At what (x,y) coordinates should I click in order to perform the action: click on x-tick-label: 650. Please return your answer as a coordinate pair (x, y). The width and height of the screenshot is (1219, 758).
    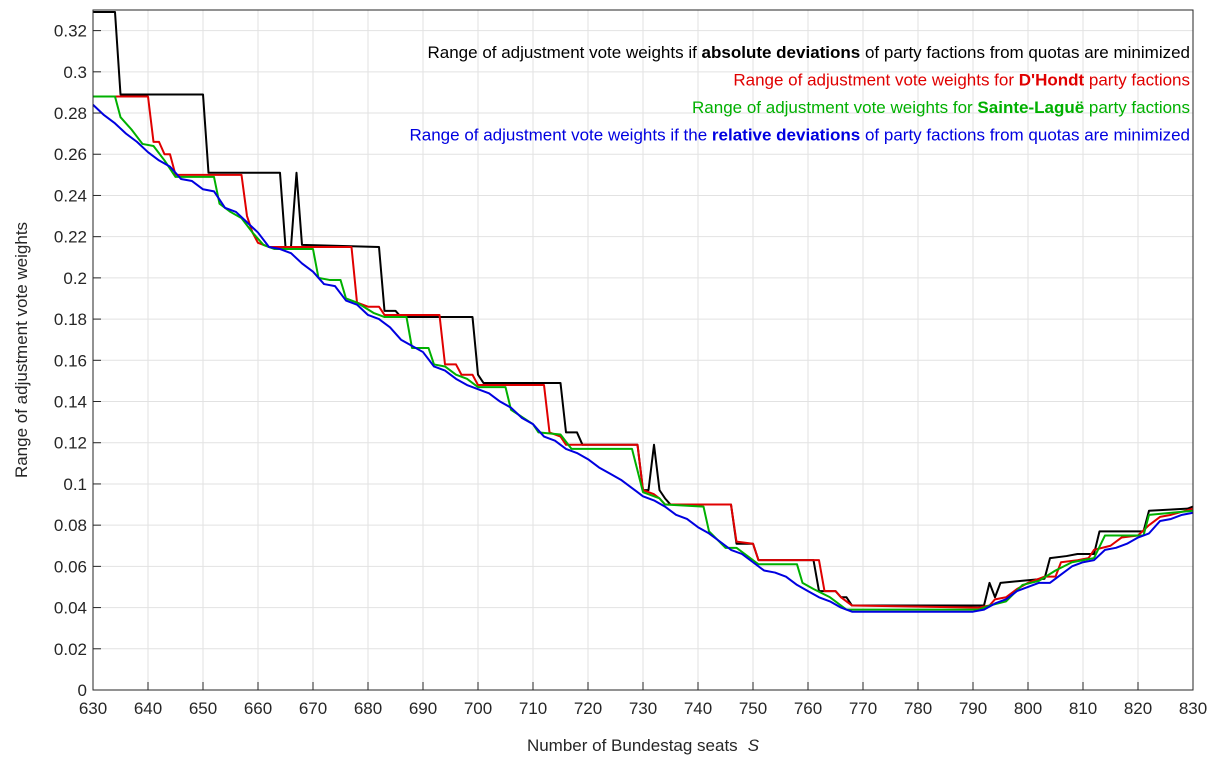
    Looking at the image, I should click on (203, 708).